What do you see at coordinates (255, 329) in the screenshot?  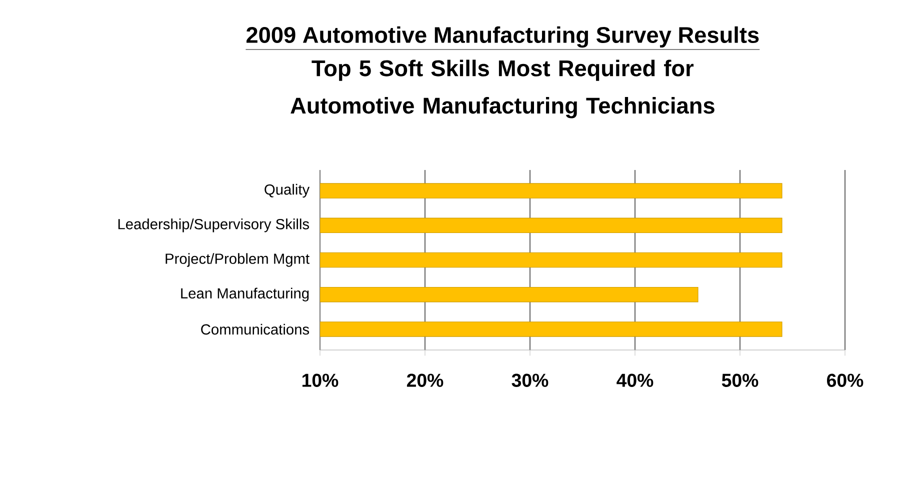 I see `y-tick-label: Communications` at bounding box center [255, 329].